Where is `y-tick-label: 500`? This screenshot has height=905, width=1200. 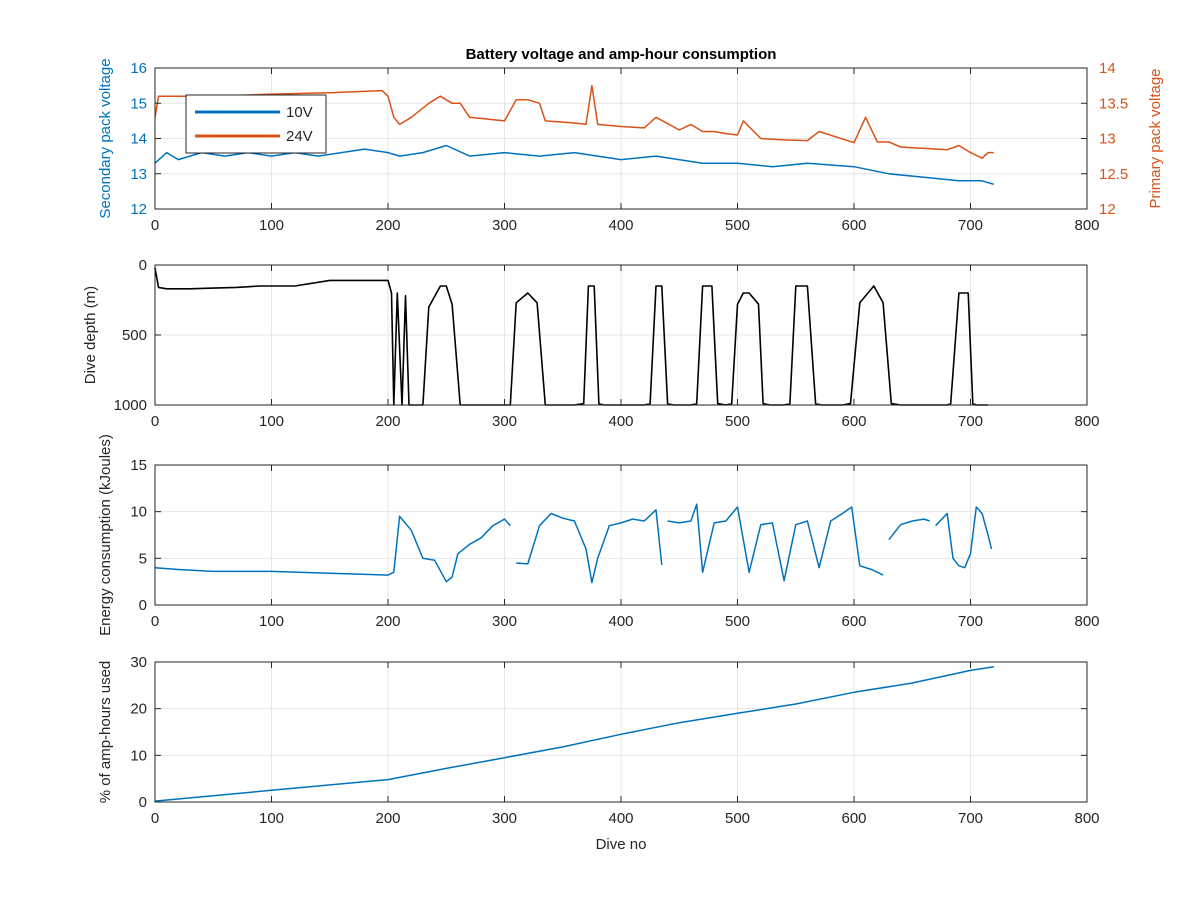
y-tick-label: 500 is located at coordinates (134, 335).